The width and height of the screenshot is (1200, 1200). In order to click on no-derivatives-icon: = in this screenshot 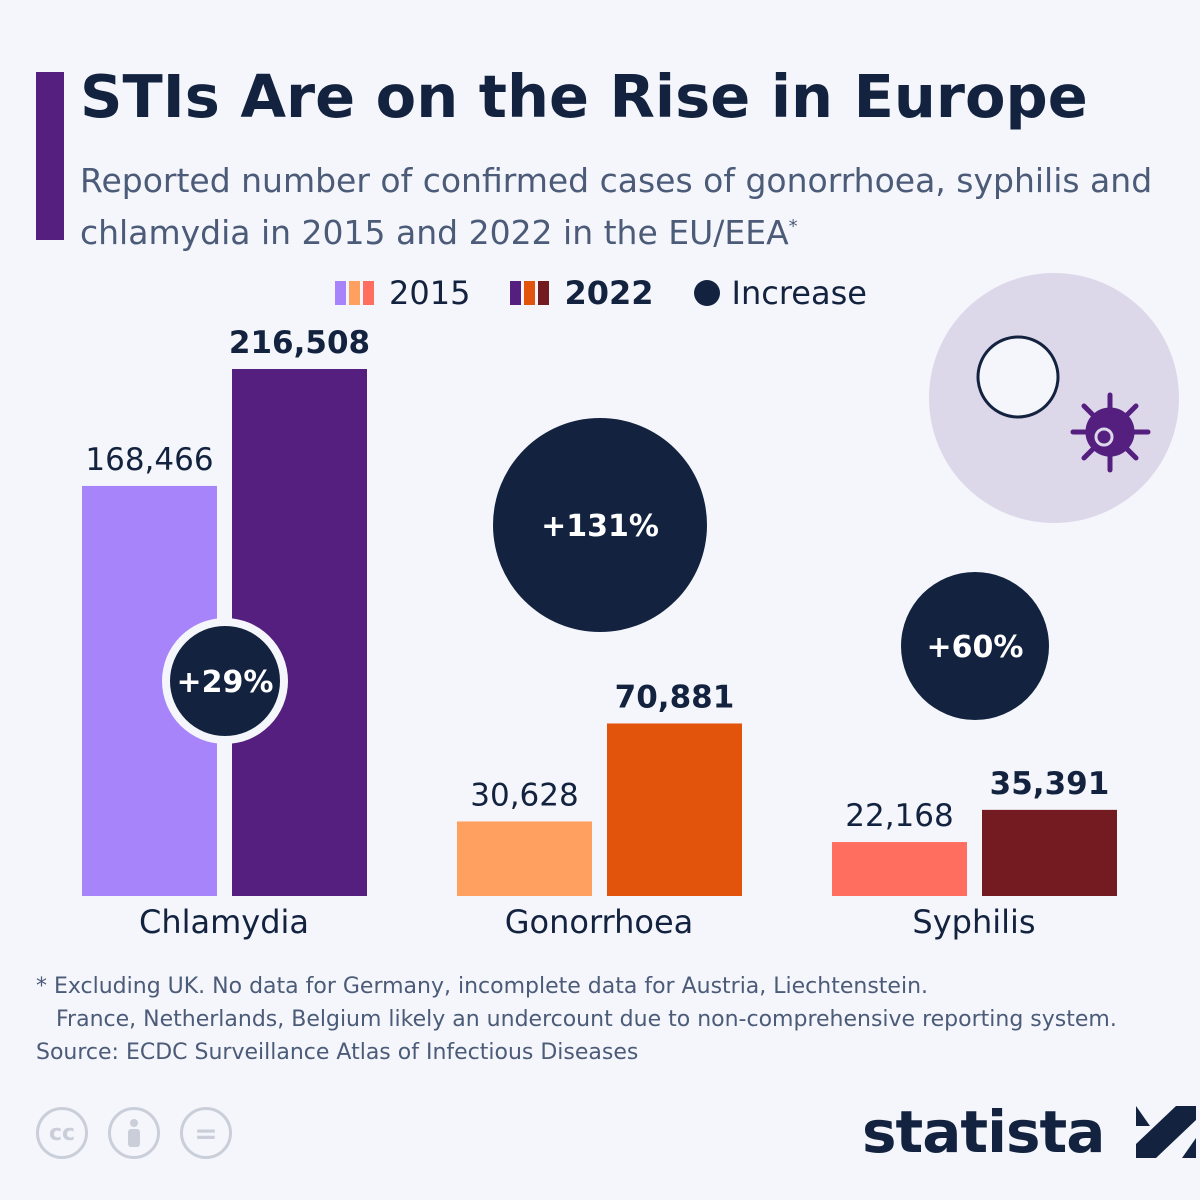, I will do `click(206, 1133)`.